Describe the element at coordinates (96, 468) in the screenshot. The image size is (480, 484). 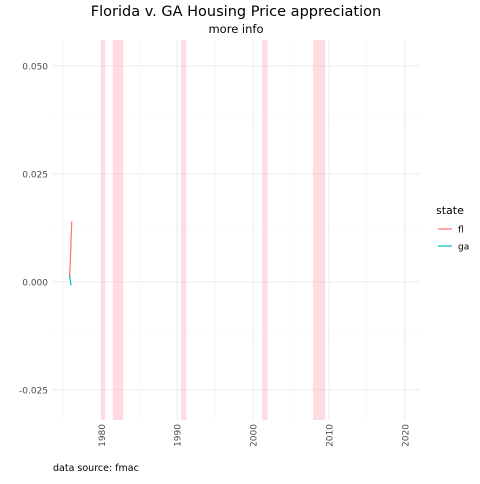
I see `chart-caption: data source: fmac` at that location.